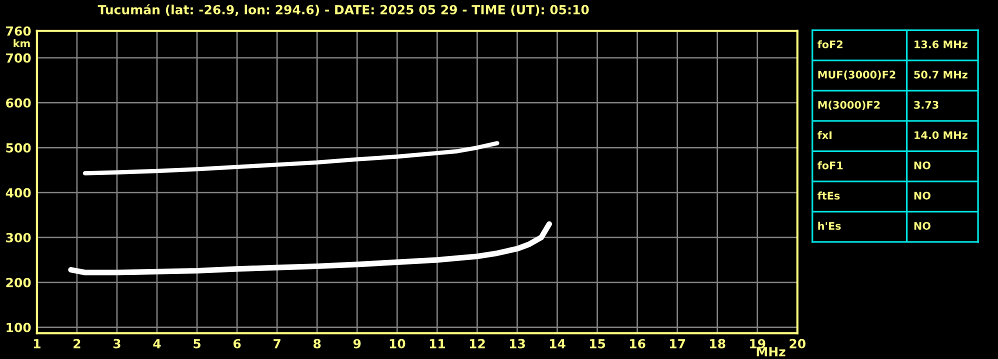  Describe the element at coordinates (22, 43) in the screenshot. I see `y-axis-title: km` at that location.